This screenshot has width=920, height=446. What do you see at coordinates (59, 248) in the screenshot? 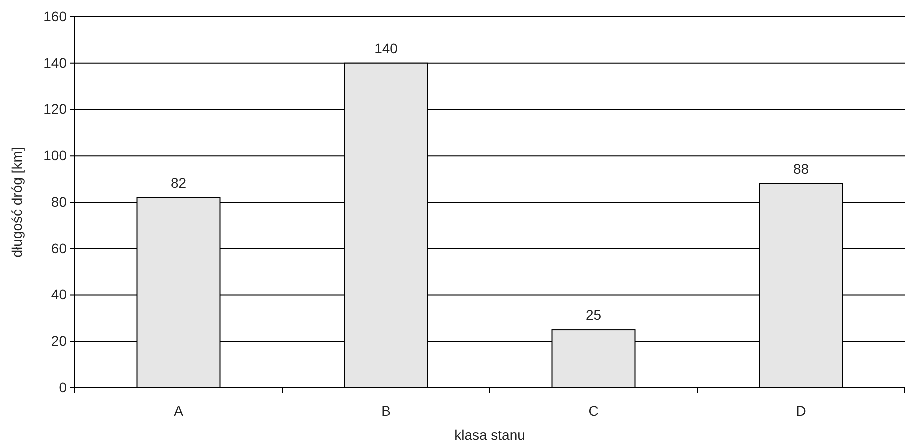
I see `y-tick-label: 60` at bounding box center [59, 248].